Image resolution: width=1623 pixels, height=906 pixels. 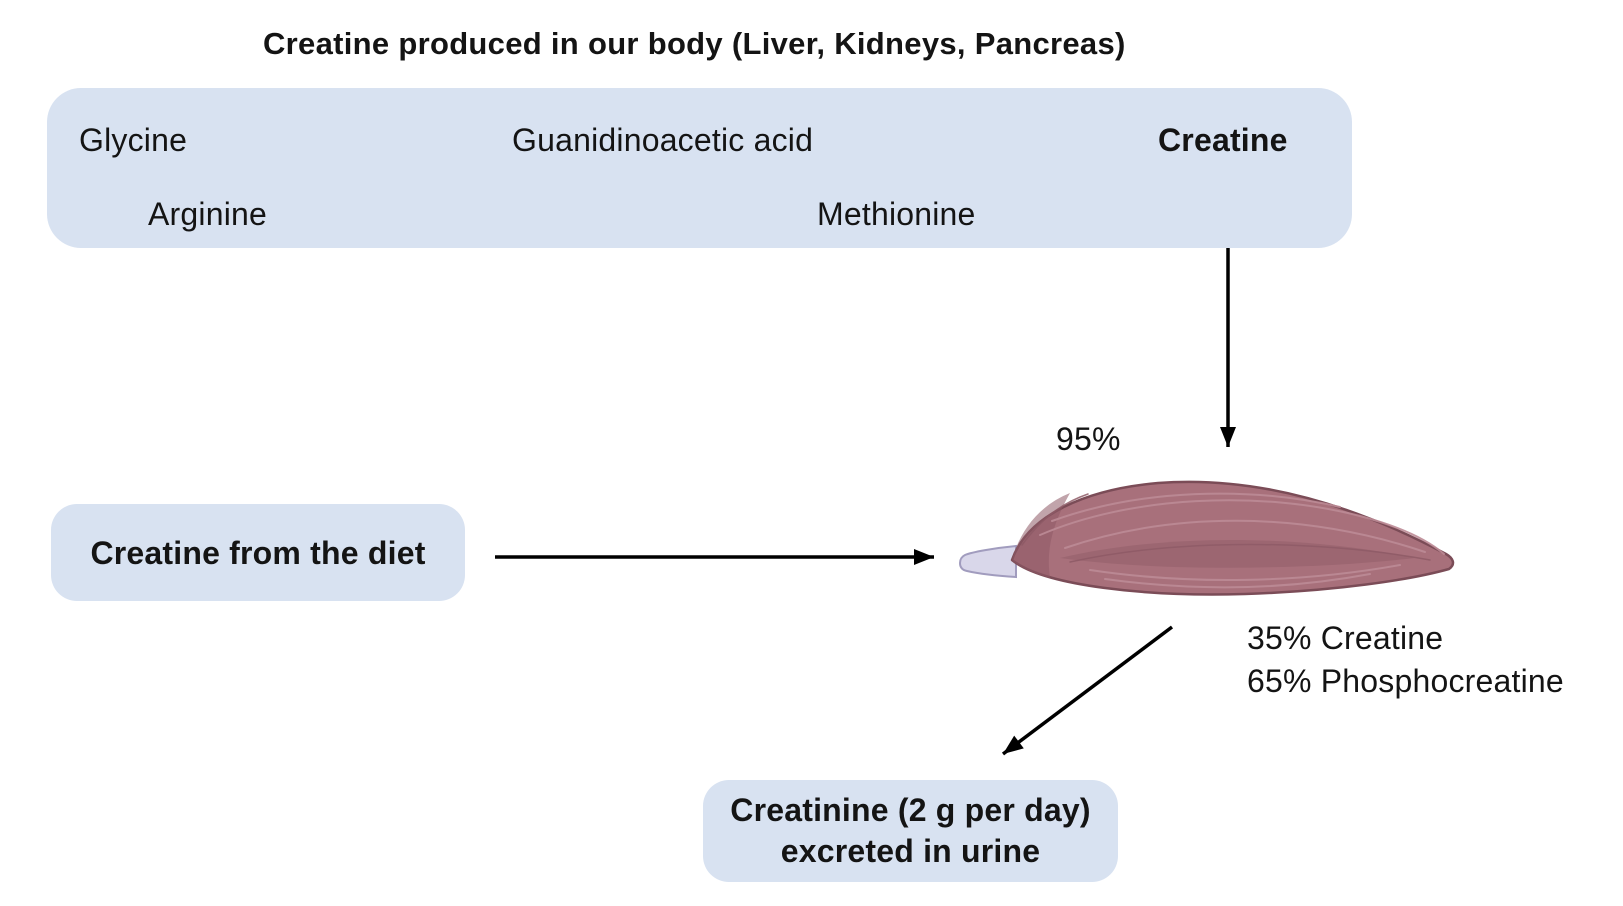 What do you see at coordinates (1226, 528) in the screenshot?
I see `muscle-striations-dark` at bounding box center [1226, 528].